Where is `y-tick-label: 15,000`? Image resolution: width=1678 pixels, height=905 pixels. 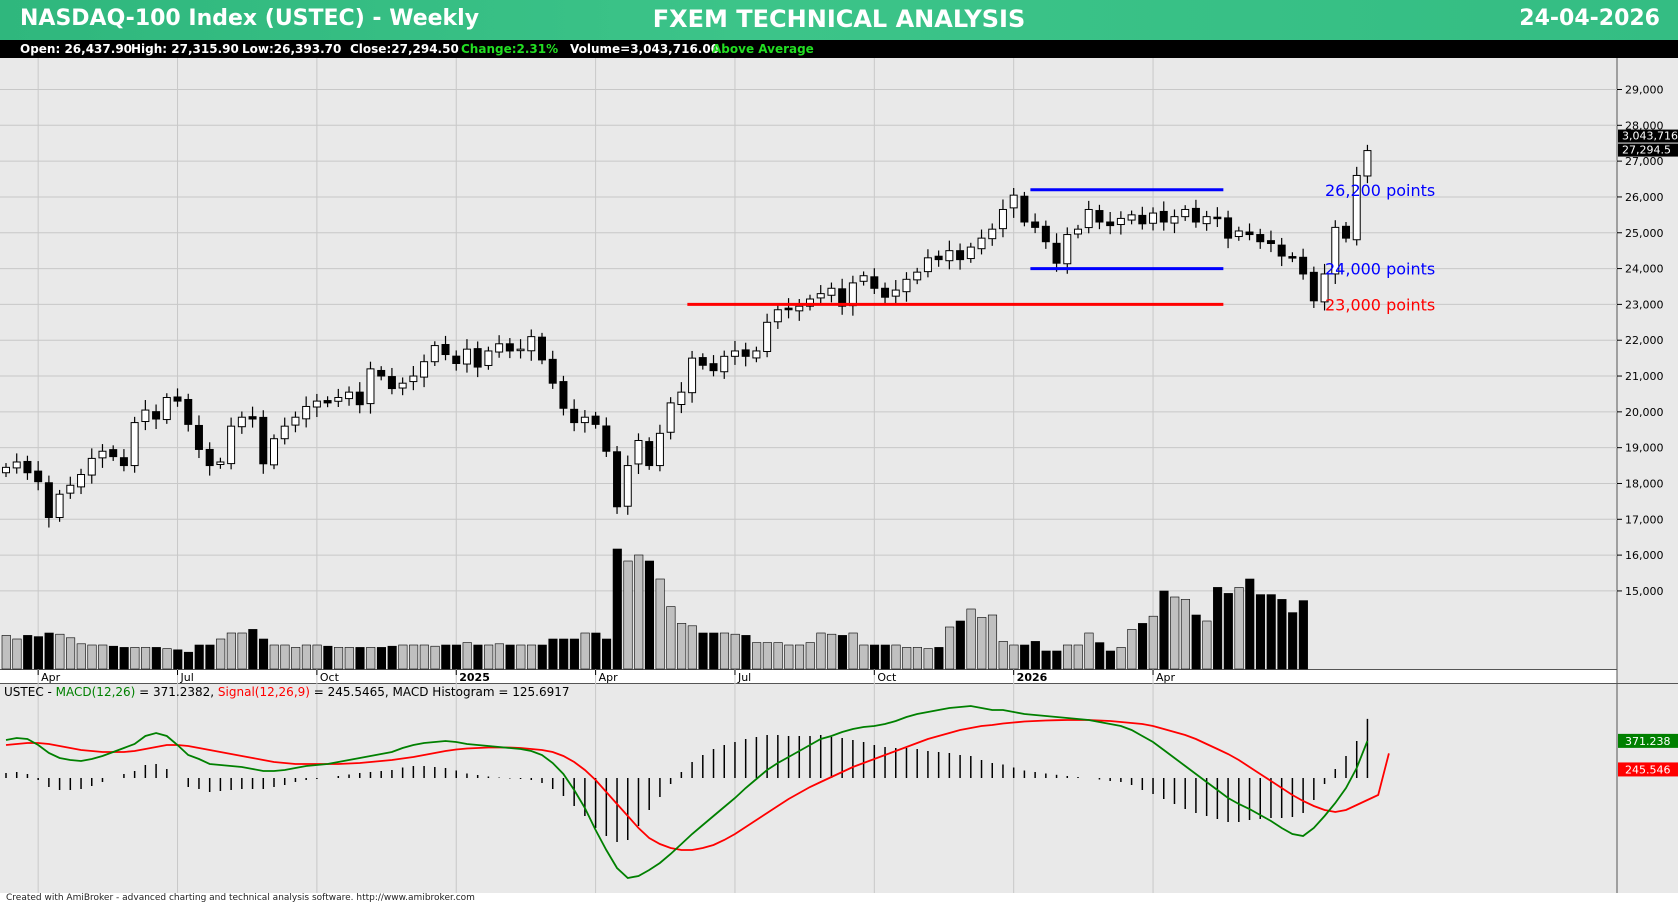 y-tick-label: 15,000 is located at coordinates (1644, 591).